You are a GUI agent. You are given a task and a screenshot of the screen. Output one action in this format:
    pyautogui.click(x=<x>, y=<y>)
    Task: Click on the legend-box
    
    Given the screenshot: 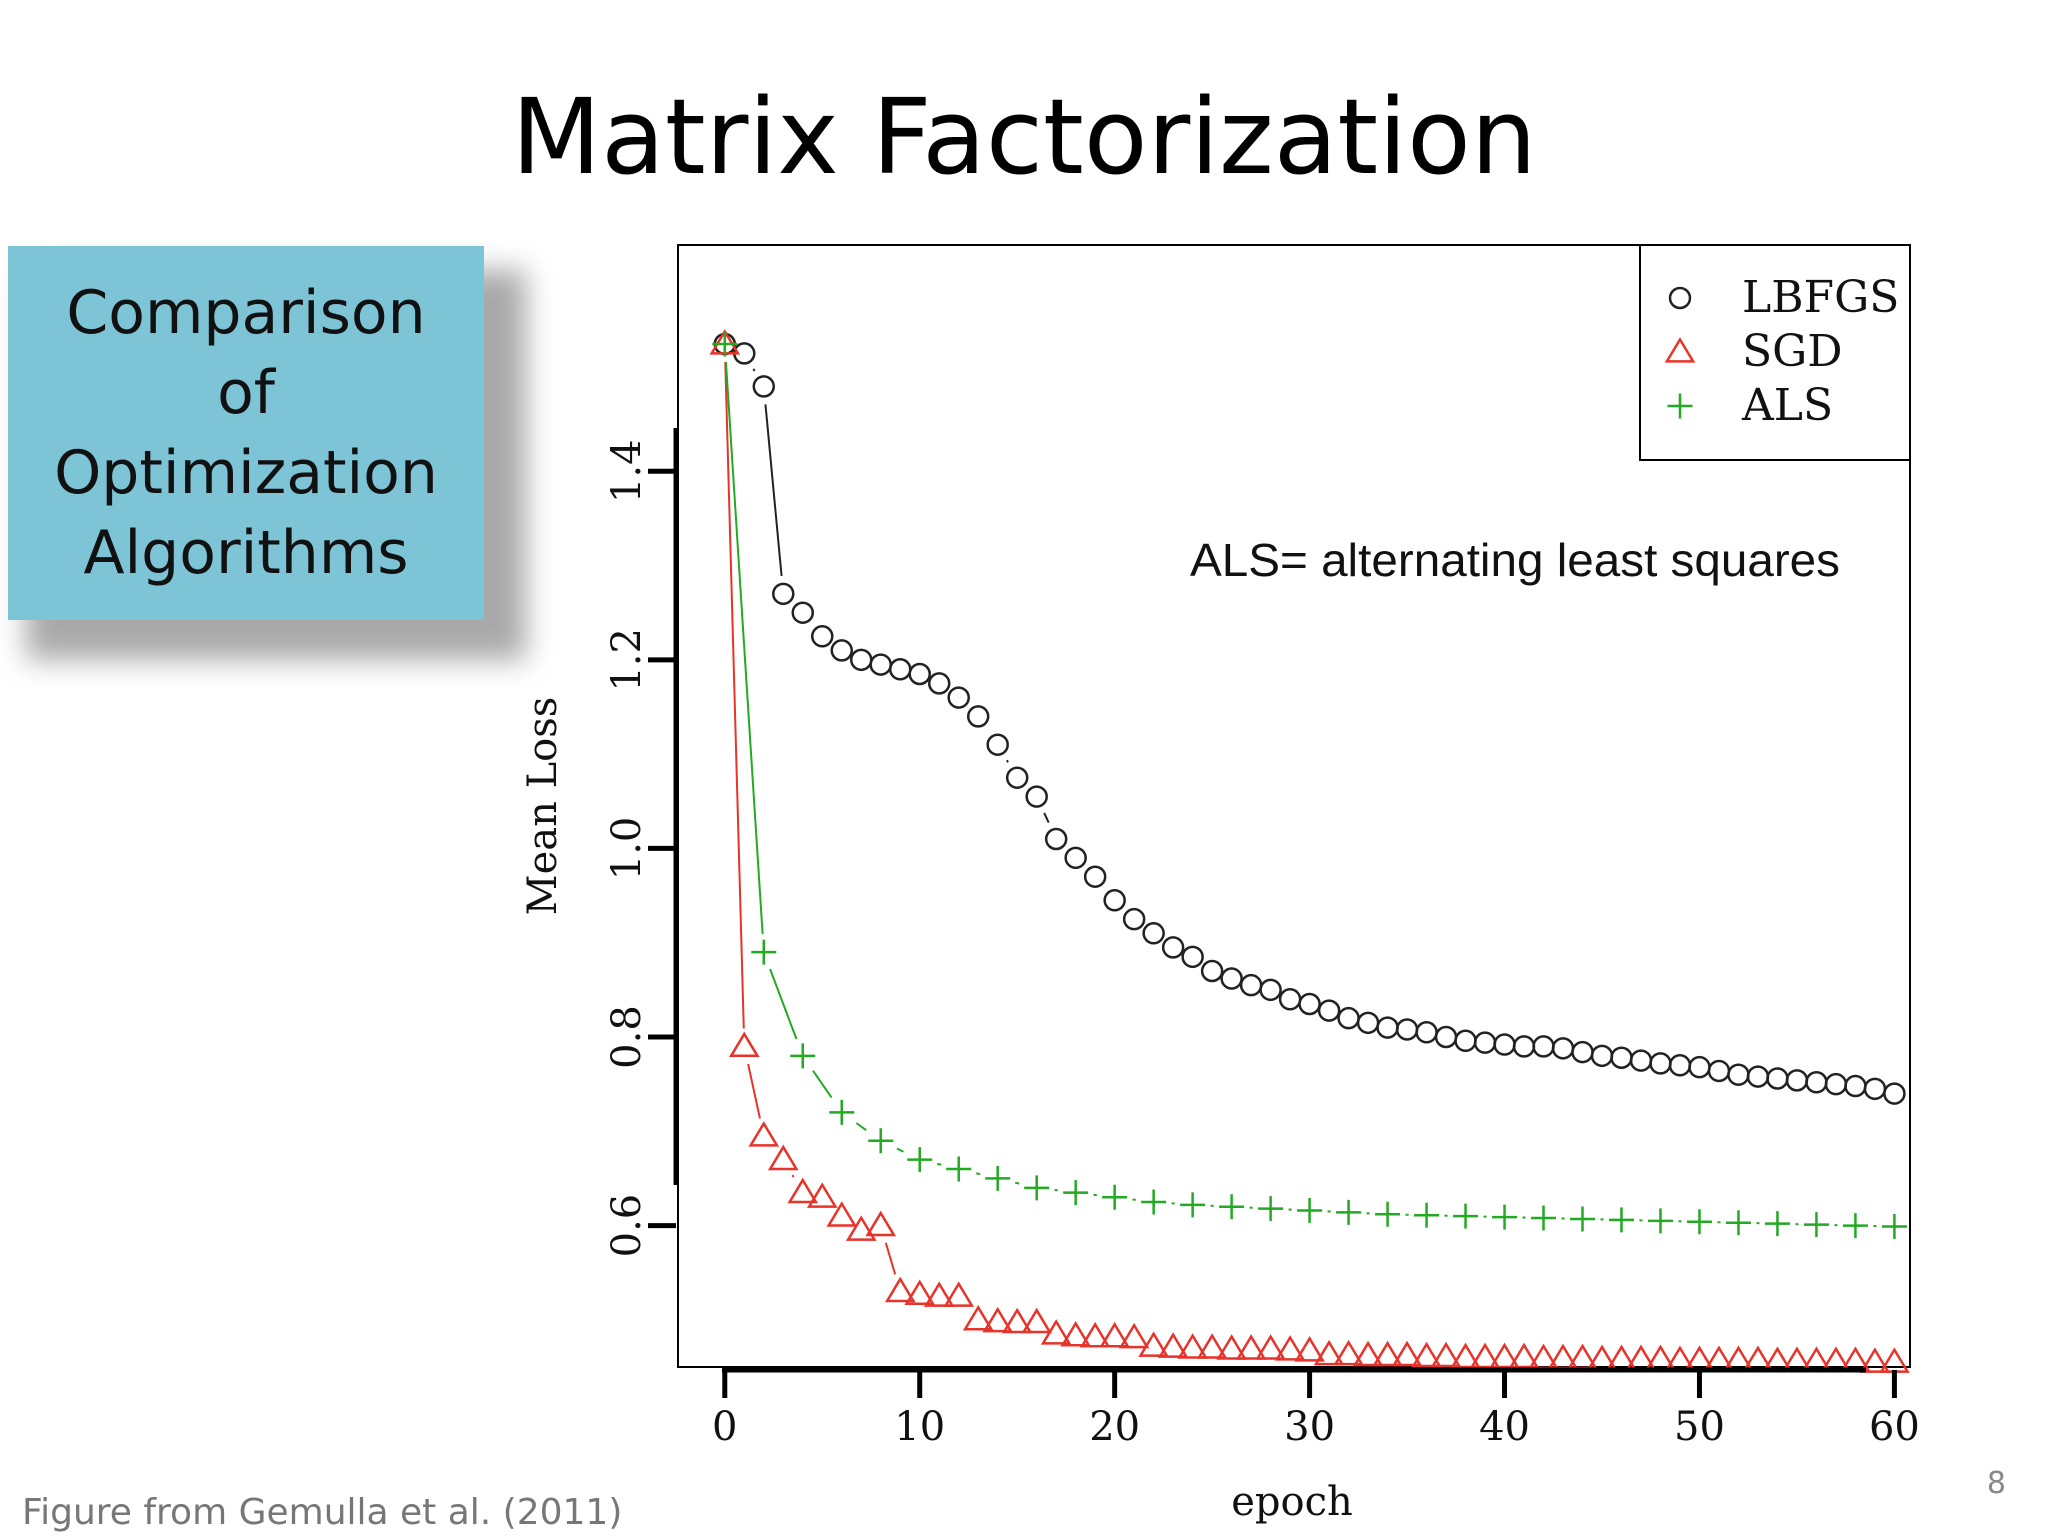 What is the action you would take?
    pyautogui.click(x=1775, y=352)
    